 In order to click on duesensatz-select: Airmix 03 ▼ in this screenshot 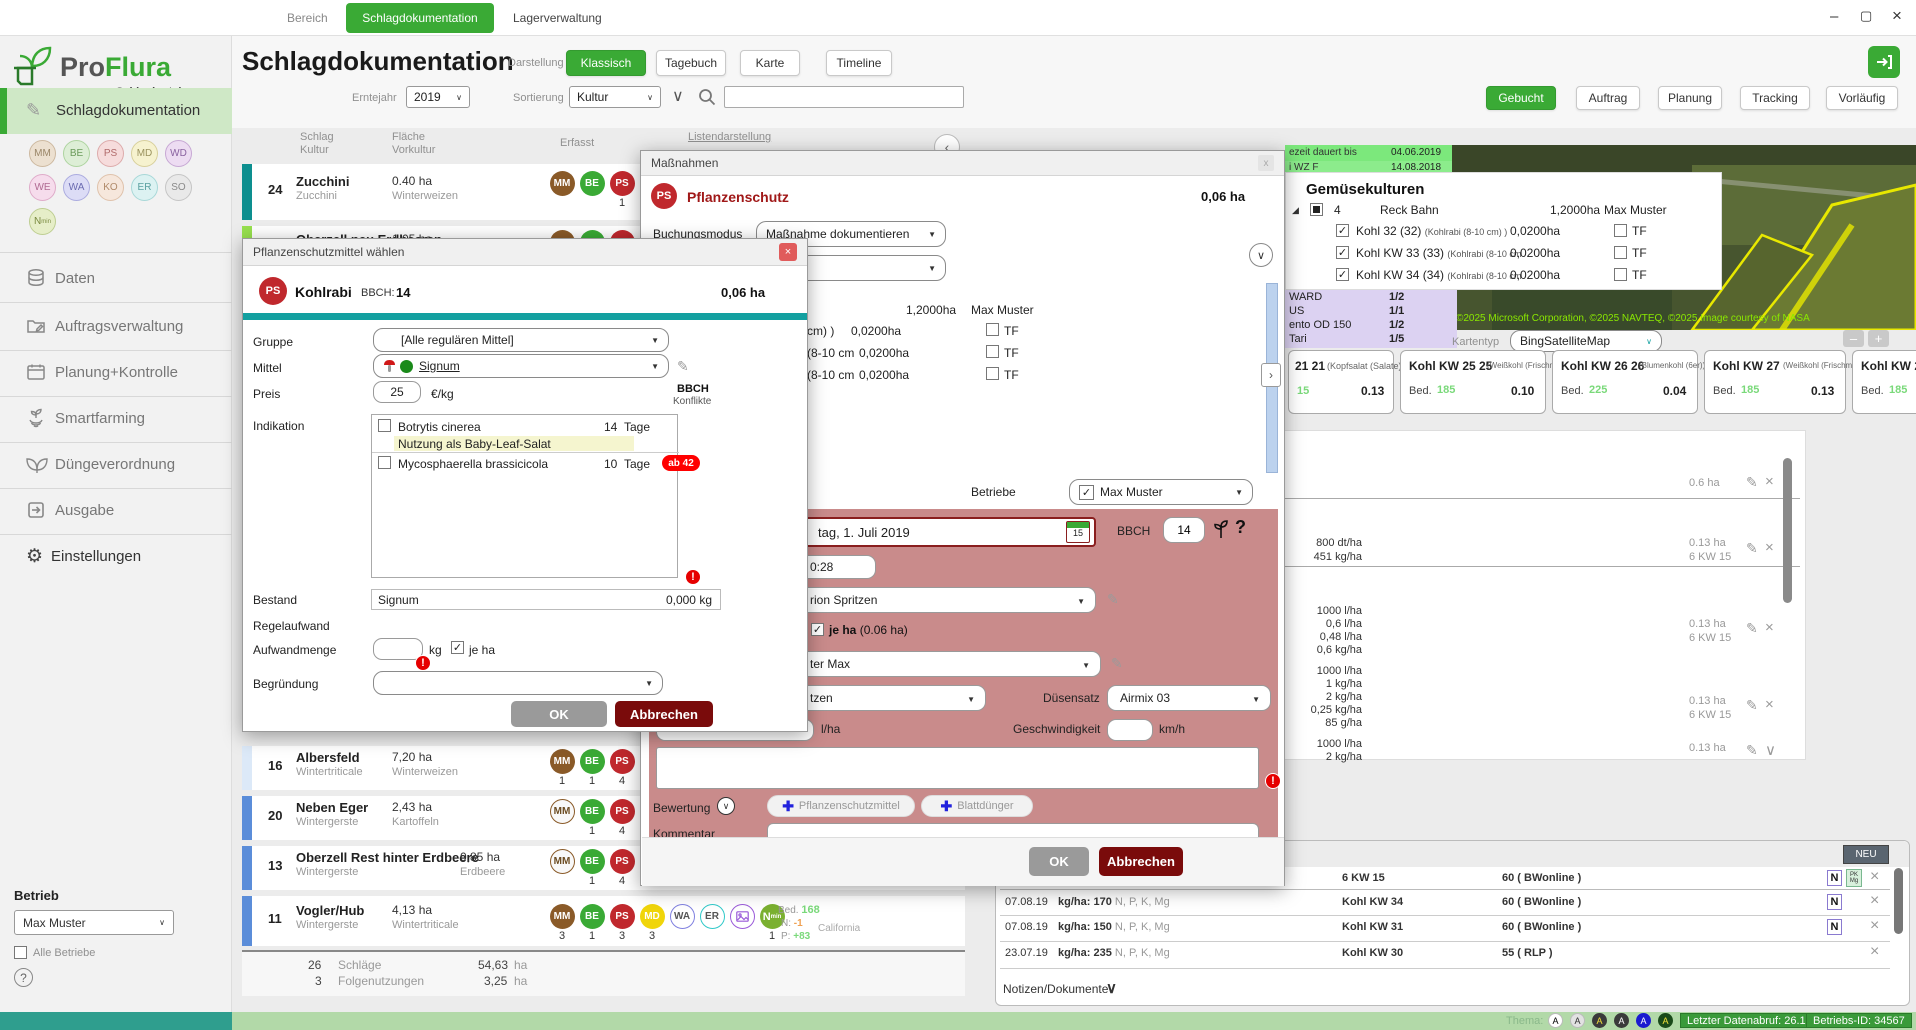, I will do `click(1189, 698)`.